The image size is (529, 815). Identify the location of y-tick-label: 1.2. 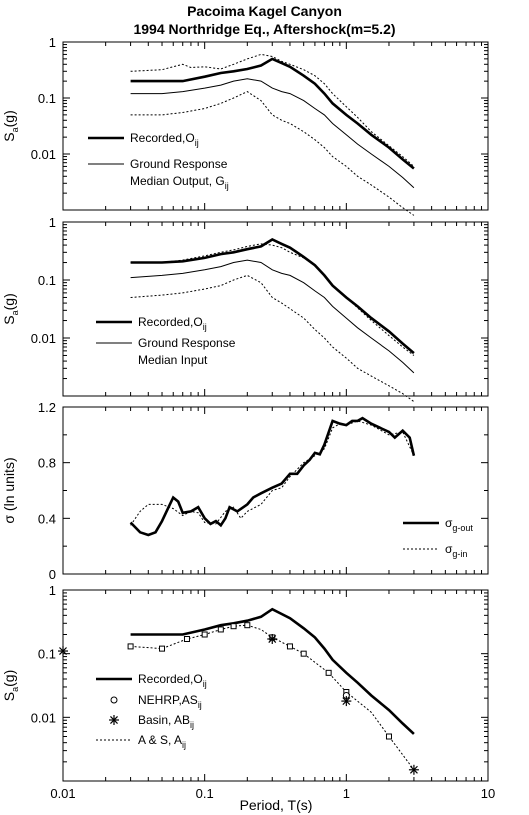
(47, 407).